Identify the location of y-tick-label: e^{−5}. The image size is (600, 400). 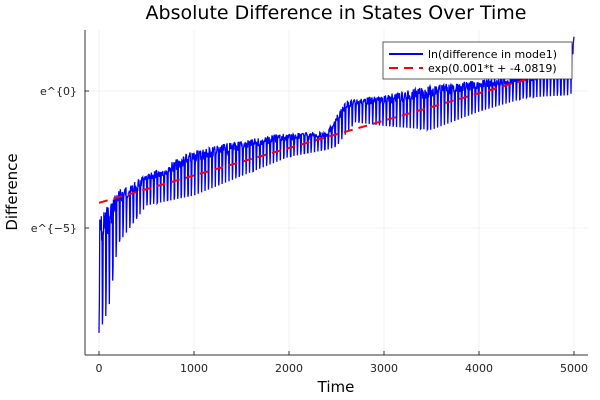
(54, 228).